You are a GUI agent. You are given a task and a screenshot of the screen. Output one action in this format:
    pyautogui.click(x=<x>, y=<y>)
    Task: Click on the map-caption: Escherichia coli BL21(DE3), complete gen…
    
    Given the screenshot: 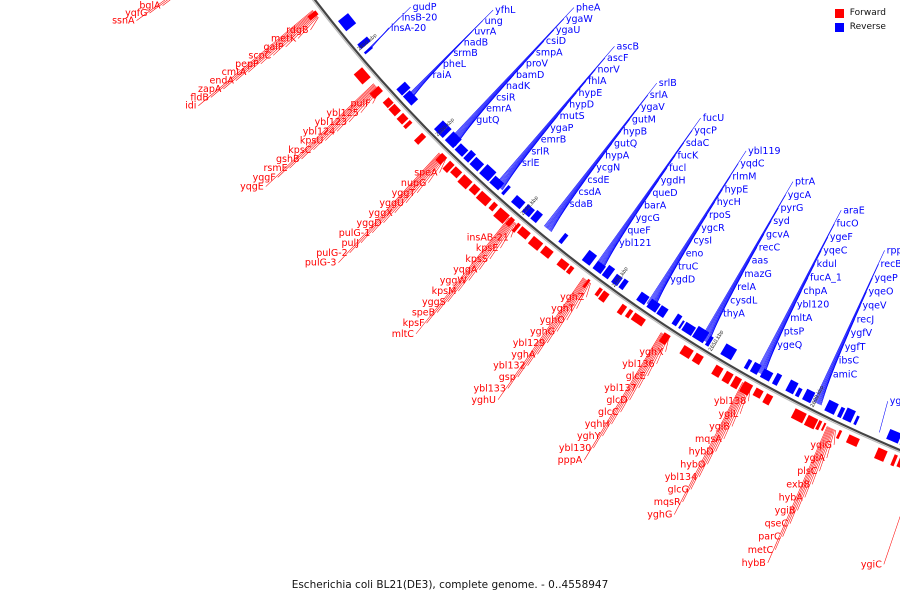 What is the action you would take?
    pyautogui.click(x=450, y=585)
    